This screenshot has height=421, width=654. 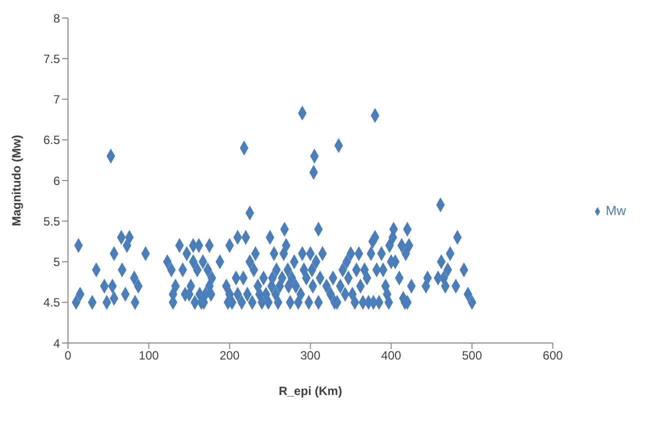 What do you see at coordinates (553, 355) in the screenshot?
I see `x-tick-label: 600` at bounding box center [553, 355].